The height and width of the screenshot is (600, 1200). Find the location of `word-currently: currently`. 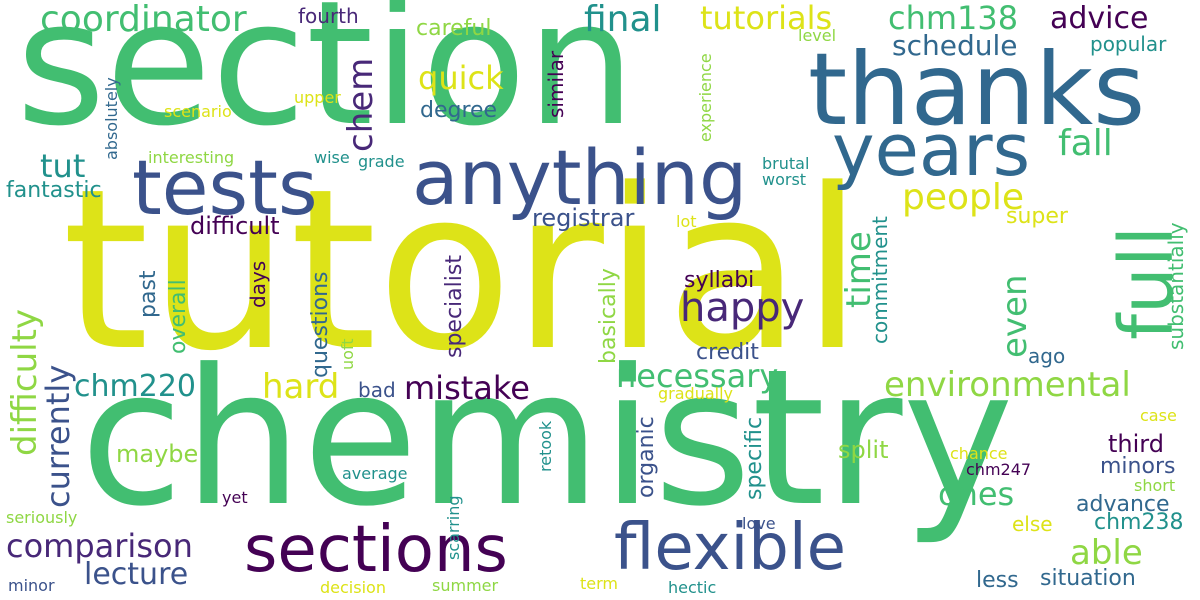

word-currently: currently is located at coordinates (58, 436).